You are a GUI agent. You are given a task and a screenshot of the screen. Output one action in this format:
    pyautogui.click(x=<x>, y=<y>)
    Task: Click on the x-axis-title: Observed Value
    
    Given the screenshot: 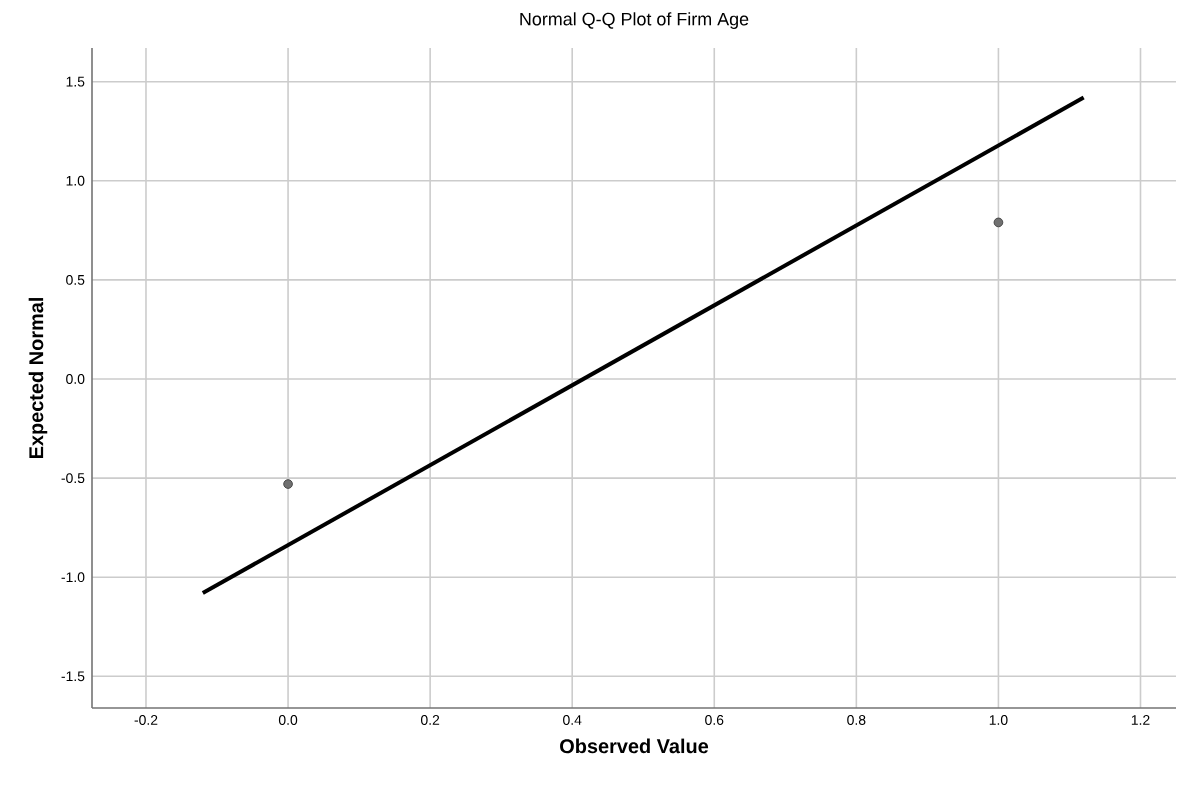 What is the action you would take?
    pyautogui.click(x=634, y=746)
    